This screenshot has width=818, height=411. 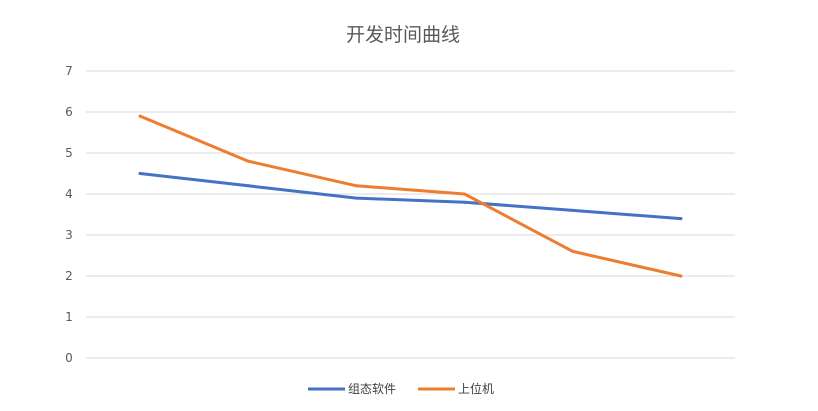 I want to click on y-axis-ticks: 0 1 2 3 4 5 6 7, so click(x=69, y=214).